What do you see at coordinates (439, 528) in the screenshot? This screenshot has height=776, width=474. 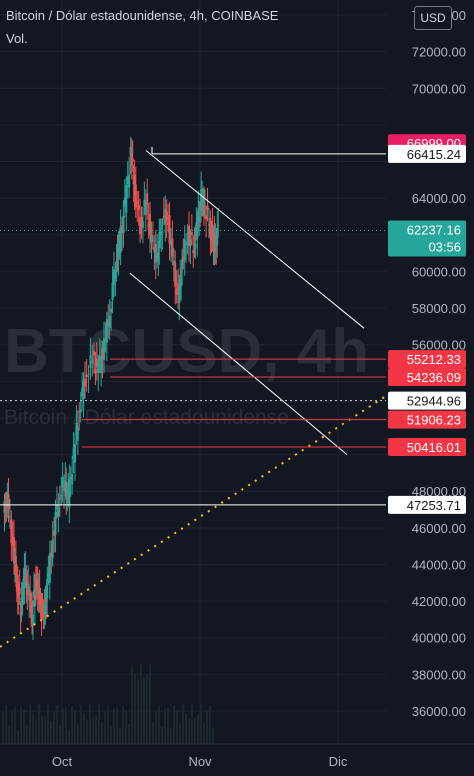 I see `price-tick-label: 46000.00` at bounding box center [439, 528].